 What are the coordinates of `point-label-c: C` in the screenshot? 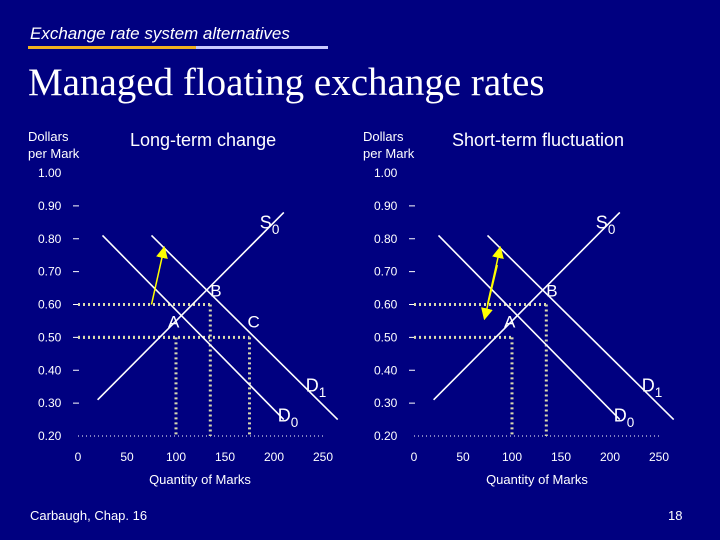 It's located at (254, 321).